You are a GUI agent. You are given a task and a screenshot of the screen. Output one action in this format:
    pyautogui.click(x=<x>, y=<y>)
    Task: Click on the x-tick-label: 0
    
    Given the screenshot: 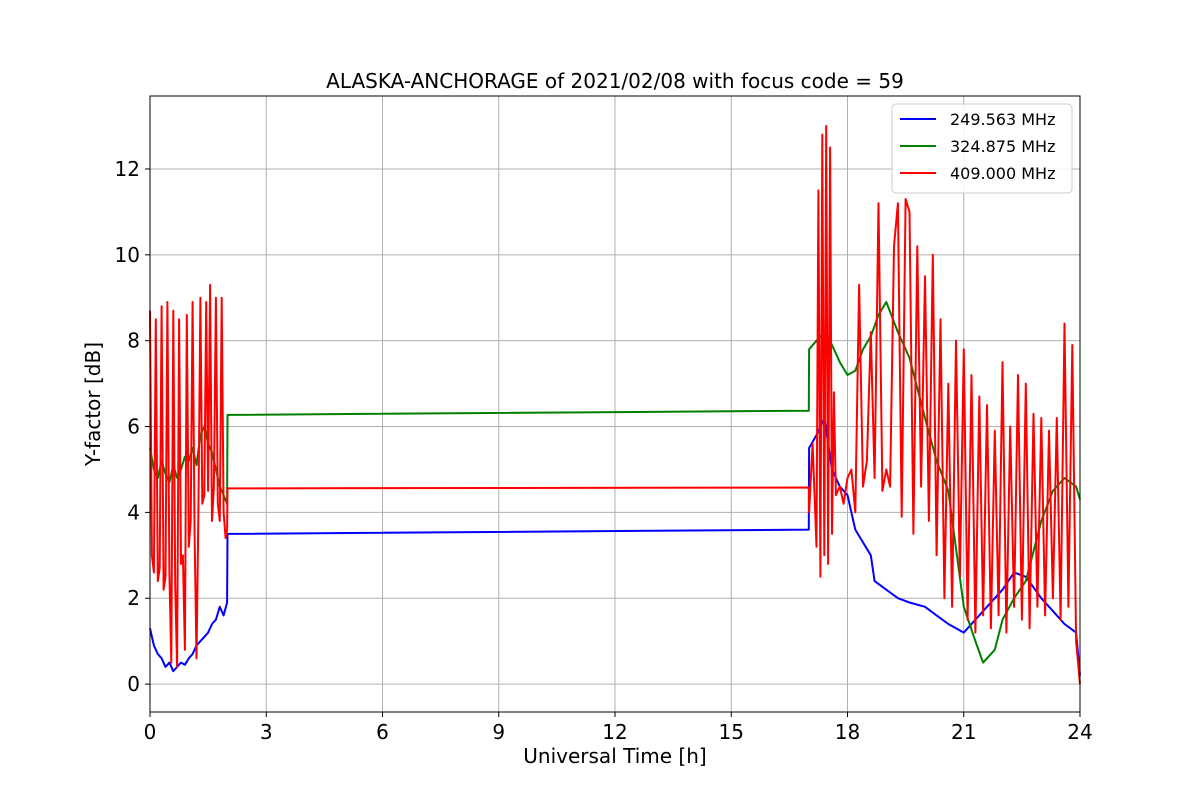 What is the action you would take?
    pyautogui.click(x=150, y=732)
    